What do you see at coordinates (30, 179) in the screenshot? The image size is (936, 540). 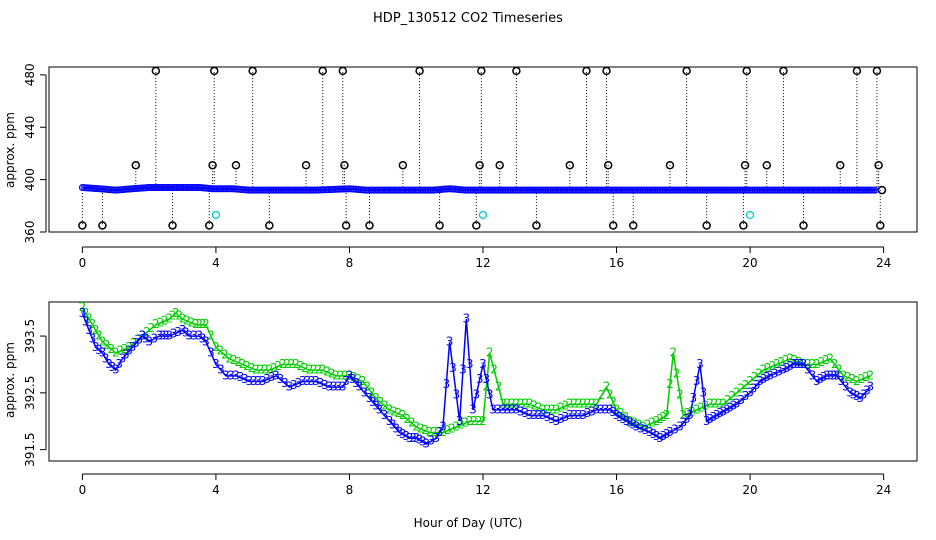 I see `top-y-tick-label: 400` at bounding box center [30, 179].